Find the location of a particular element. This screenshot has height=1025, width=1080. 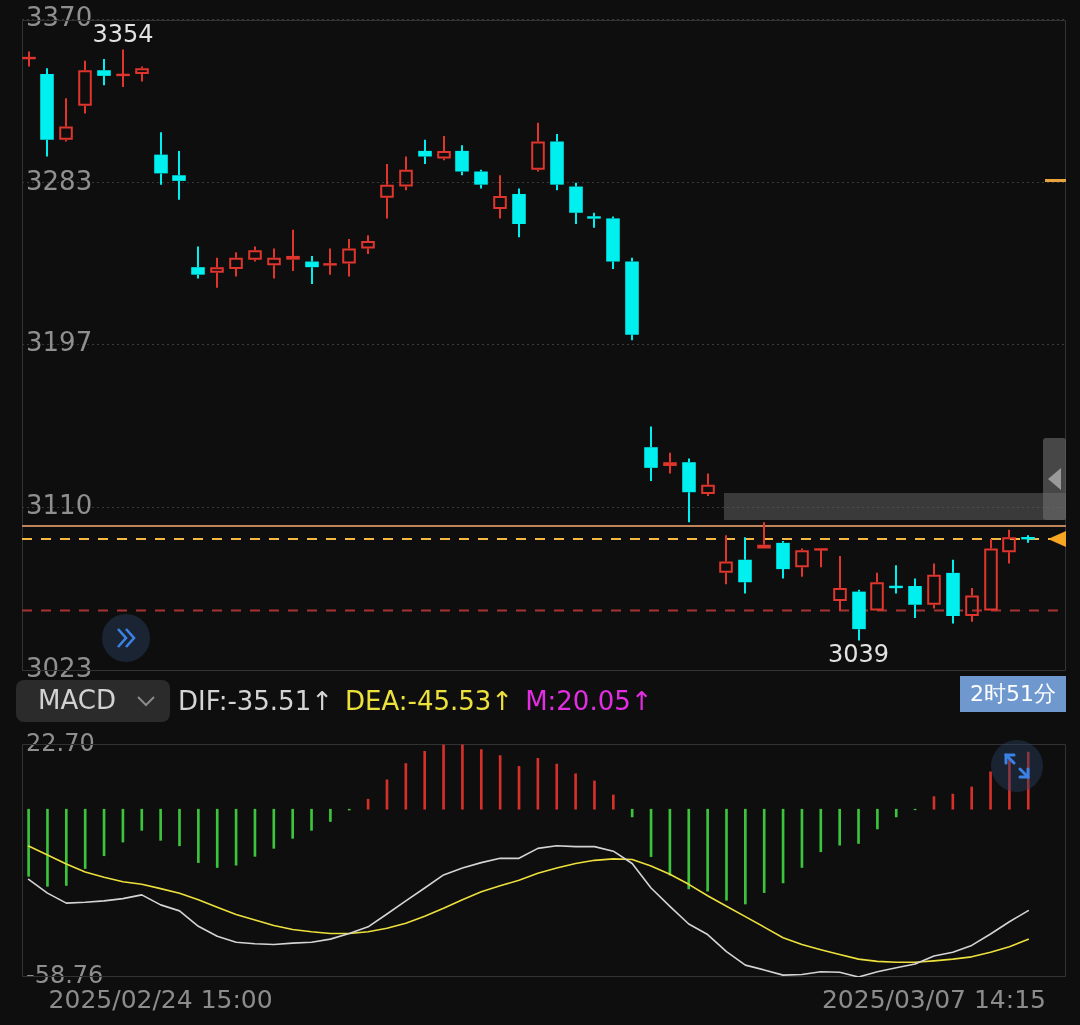

dropdown-box: MACD is located at coordinates (93, 701).